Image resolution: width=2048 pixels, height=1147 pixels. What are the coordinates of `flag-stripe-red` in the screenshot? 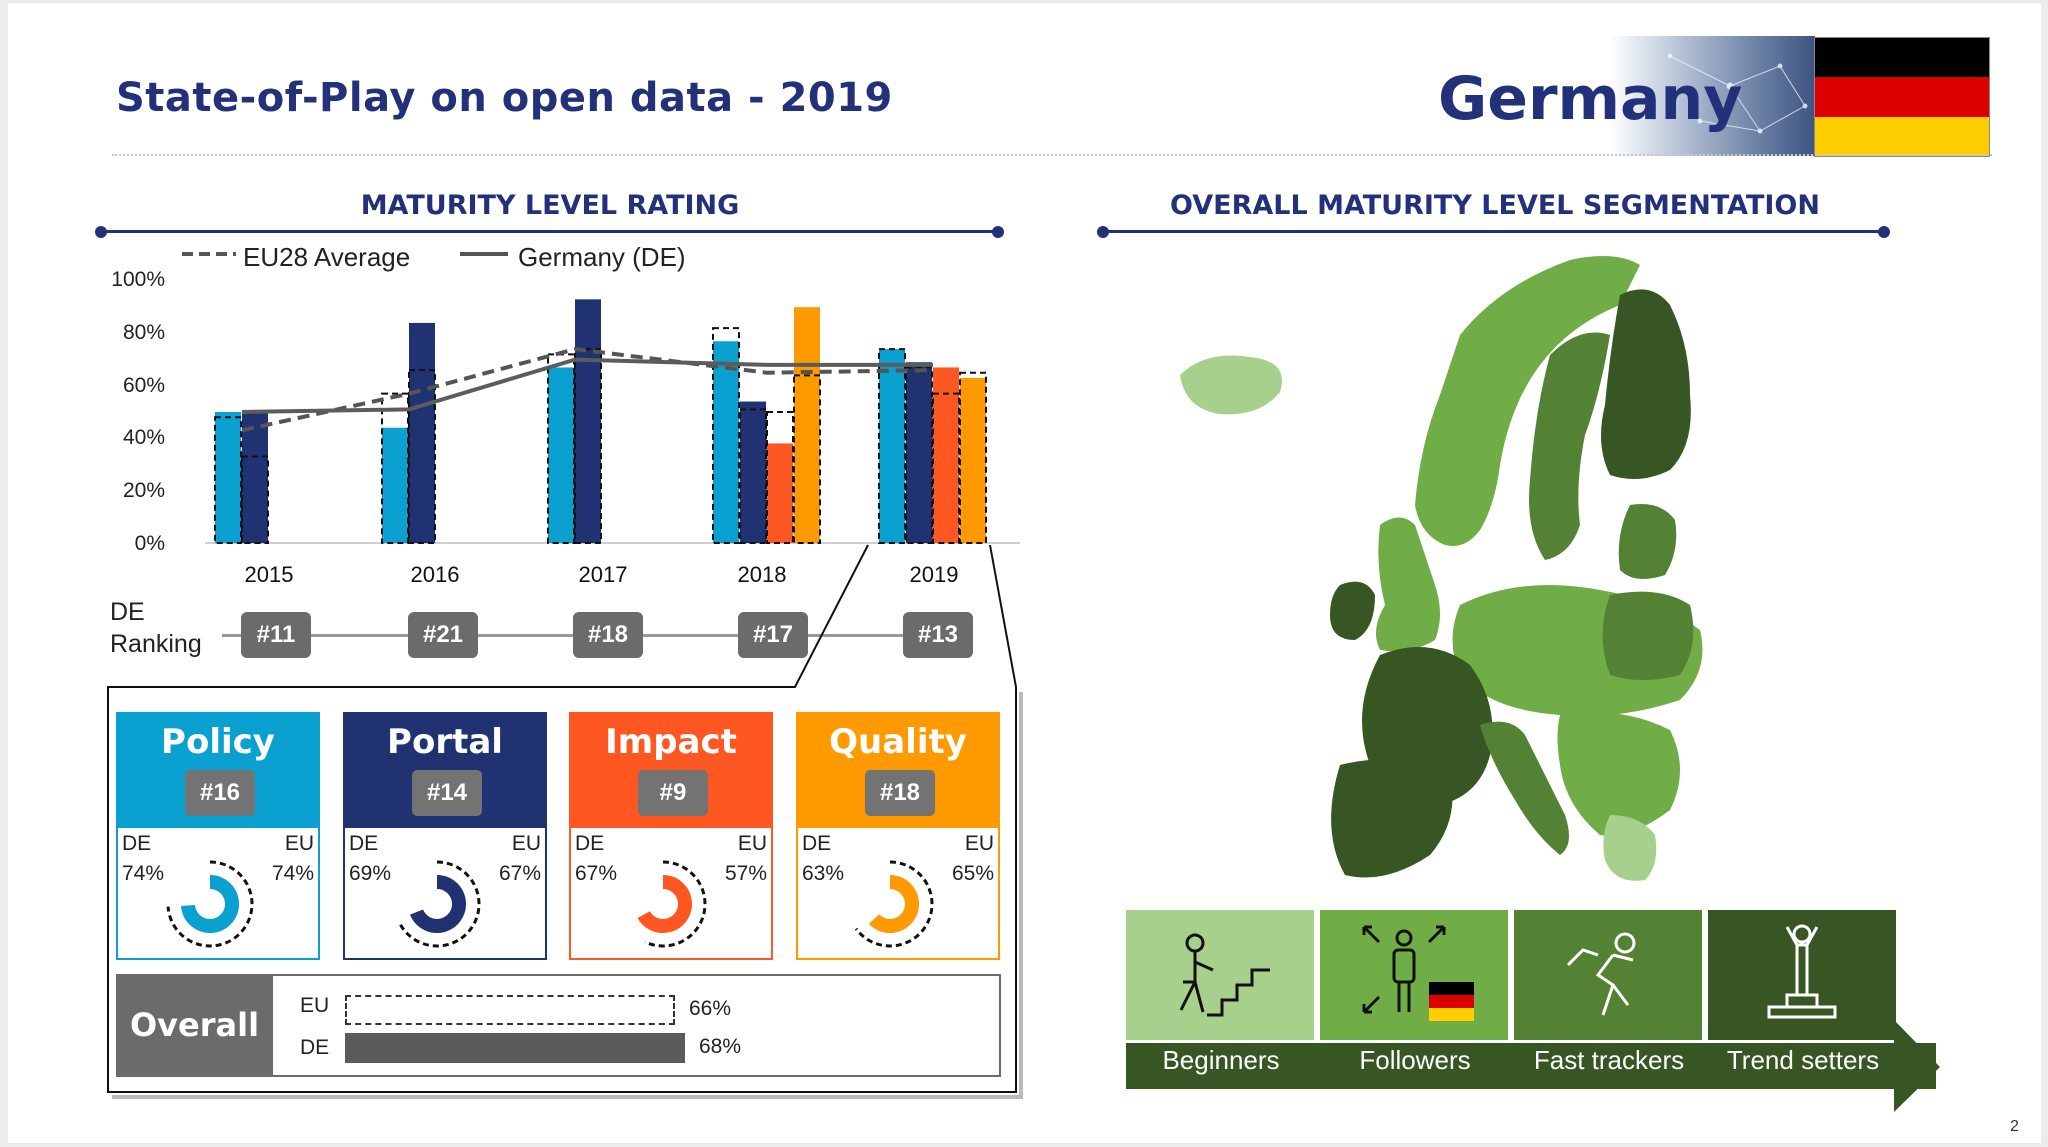 It's located at (1902, 97).